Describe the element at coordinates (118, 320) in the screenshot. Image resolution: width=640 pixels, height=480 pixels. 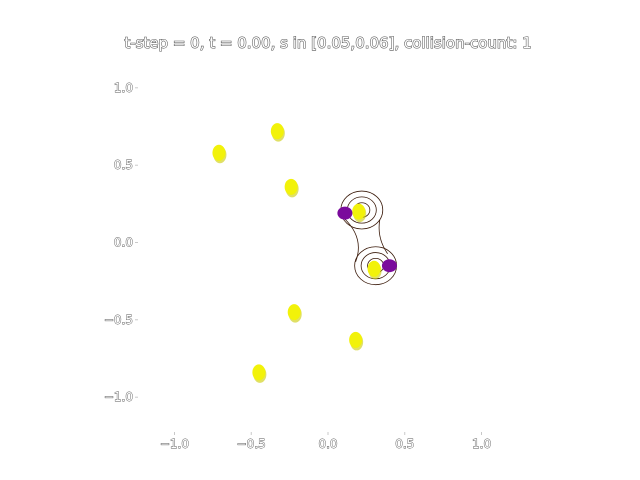
I see `y-tick-label: −0.5` at that location.